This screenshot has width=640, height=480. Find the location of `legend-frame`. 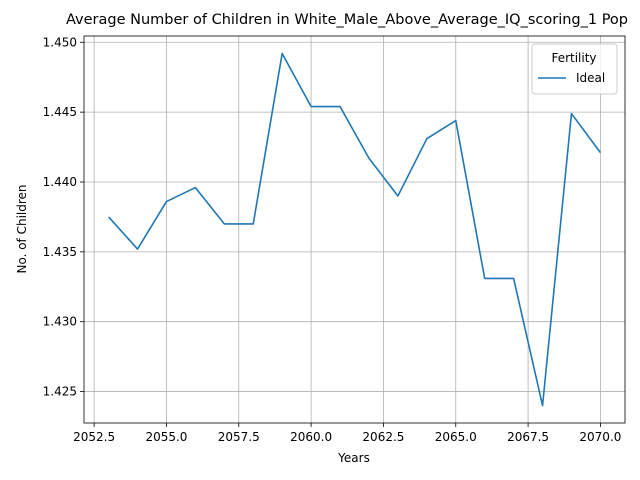

legend-frame is located at coordinates (574, 69).